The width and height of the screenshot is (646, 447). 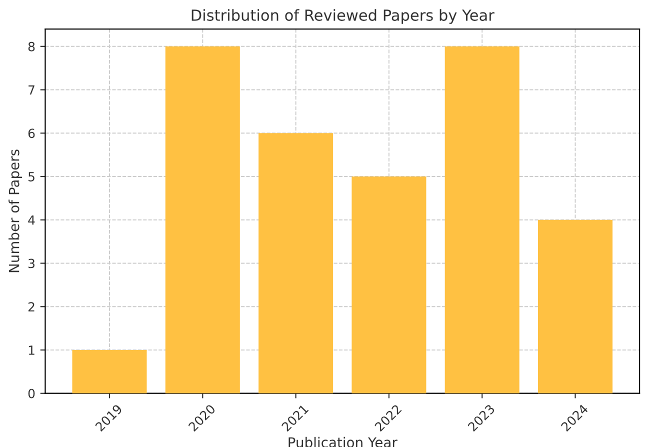 I want to click on y-axis-title: Number of Papers, so click(x=15, y=211).